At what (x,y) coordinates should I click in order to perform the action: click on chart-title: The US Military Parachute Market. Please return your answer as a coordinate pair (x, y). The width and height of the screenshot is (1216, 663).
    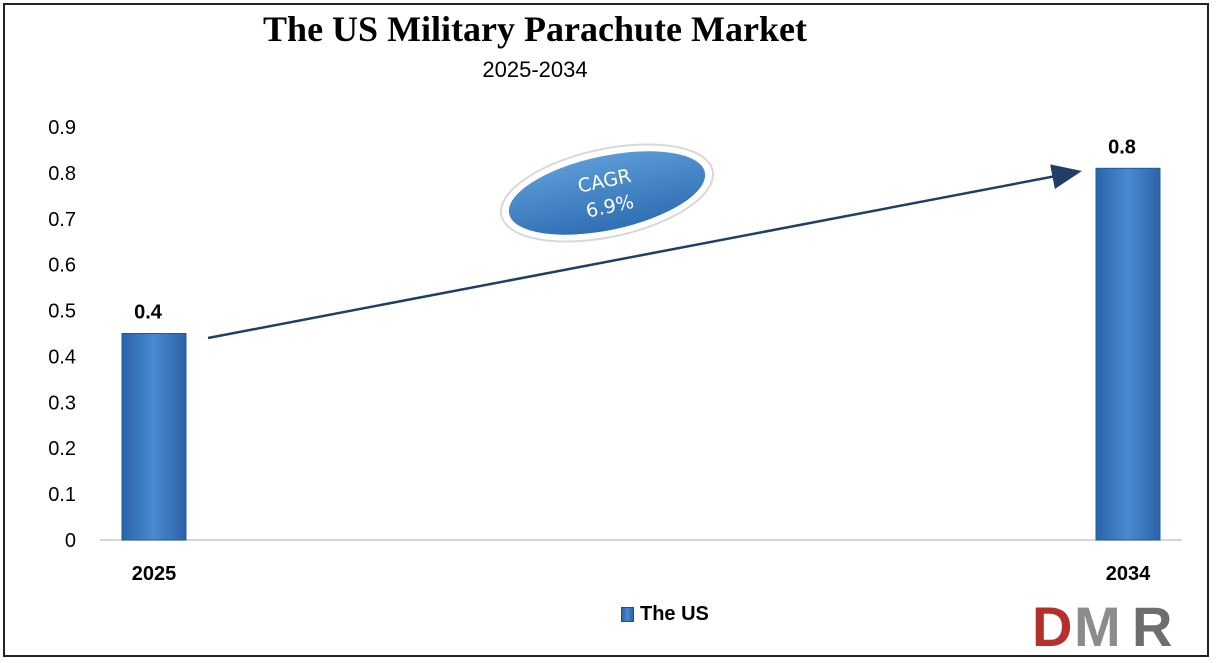
    Looking at the image, I should click on (535, 29).